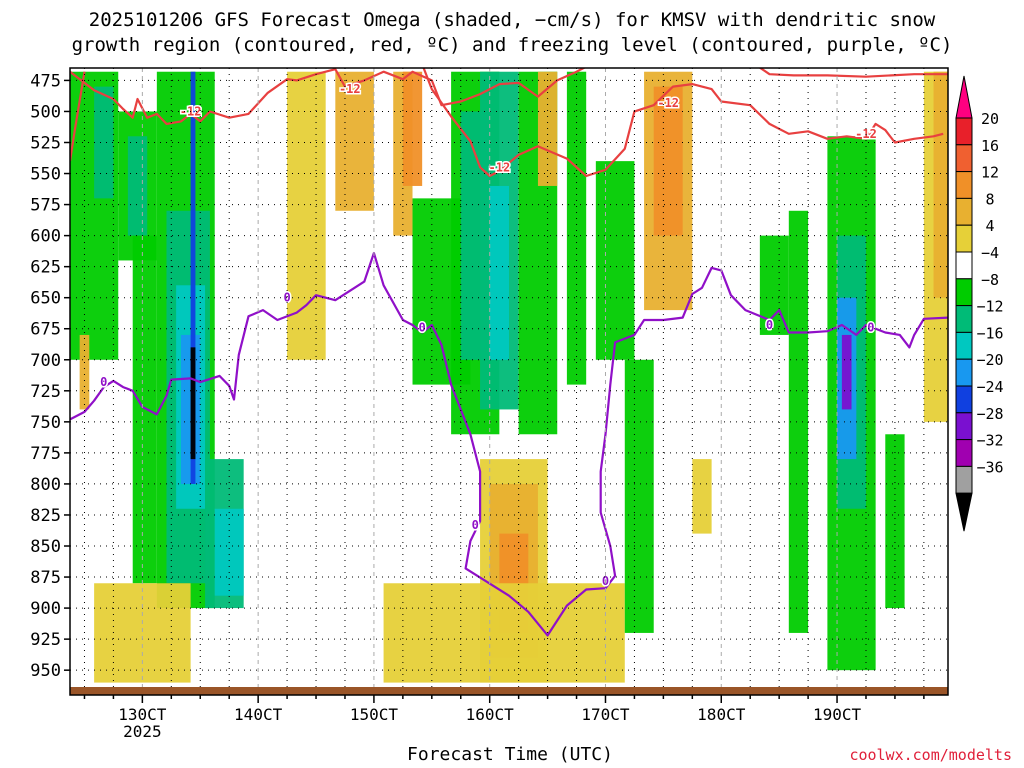  What do you see at coordinates (500, 167) in the screenshot?
I see `dgz-label-3: -12` at bounding box center [500, 167].